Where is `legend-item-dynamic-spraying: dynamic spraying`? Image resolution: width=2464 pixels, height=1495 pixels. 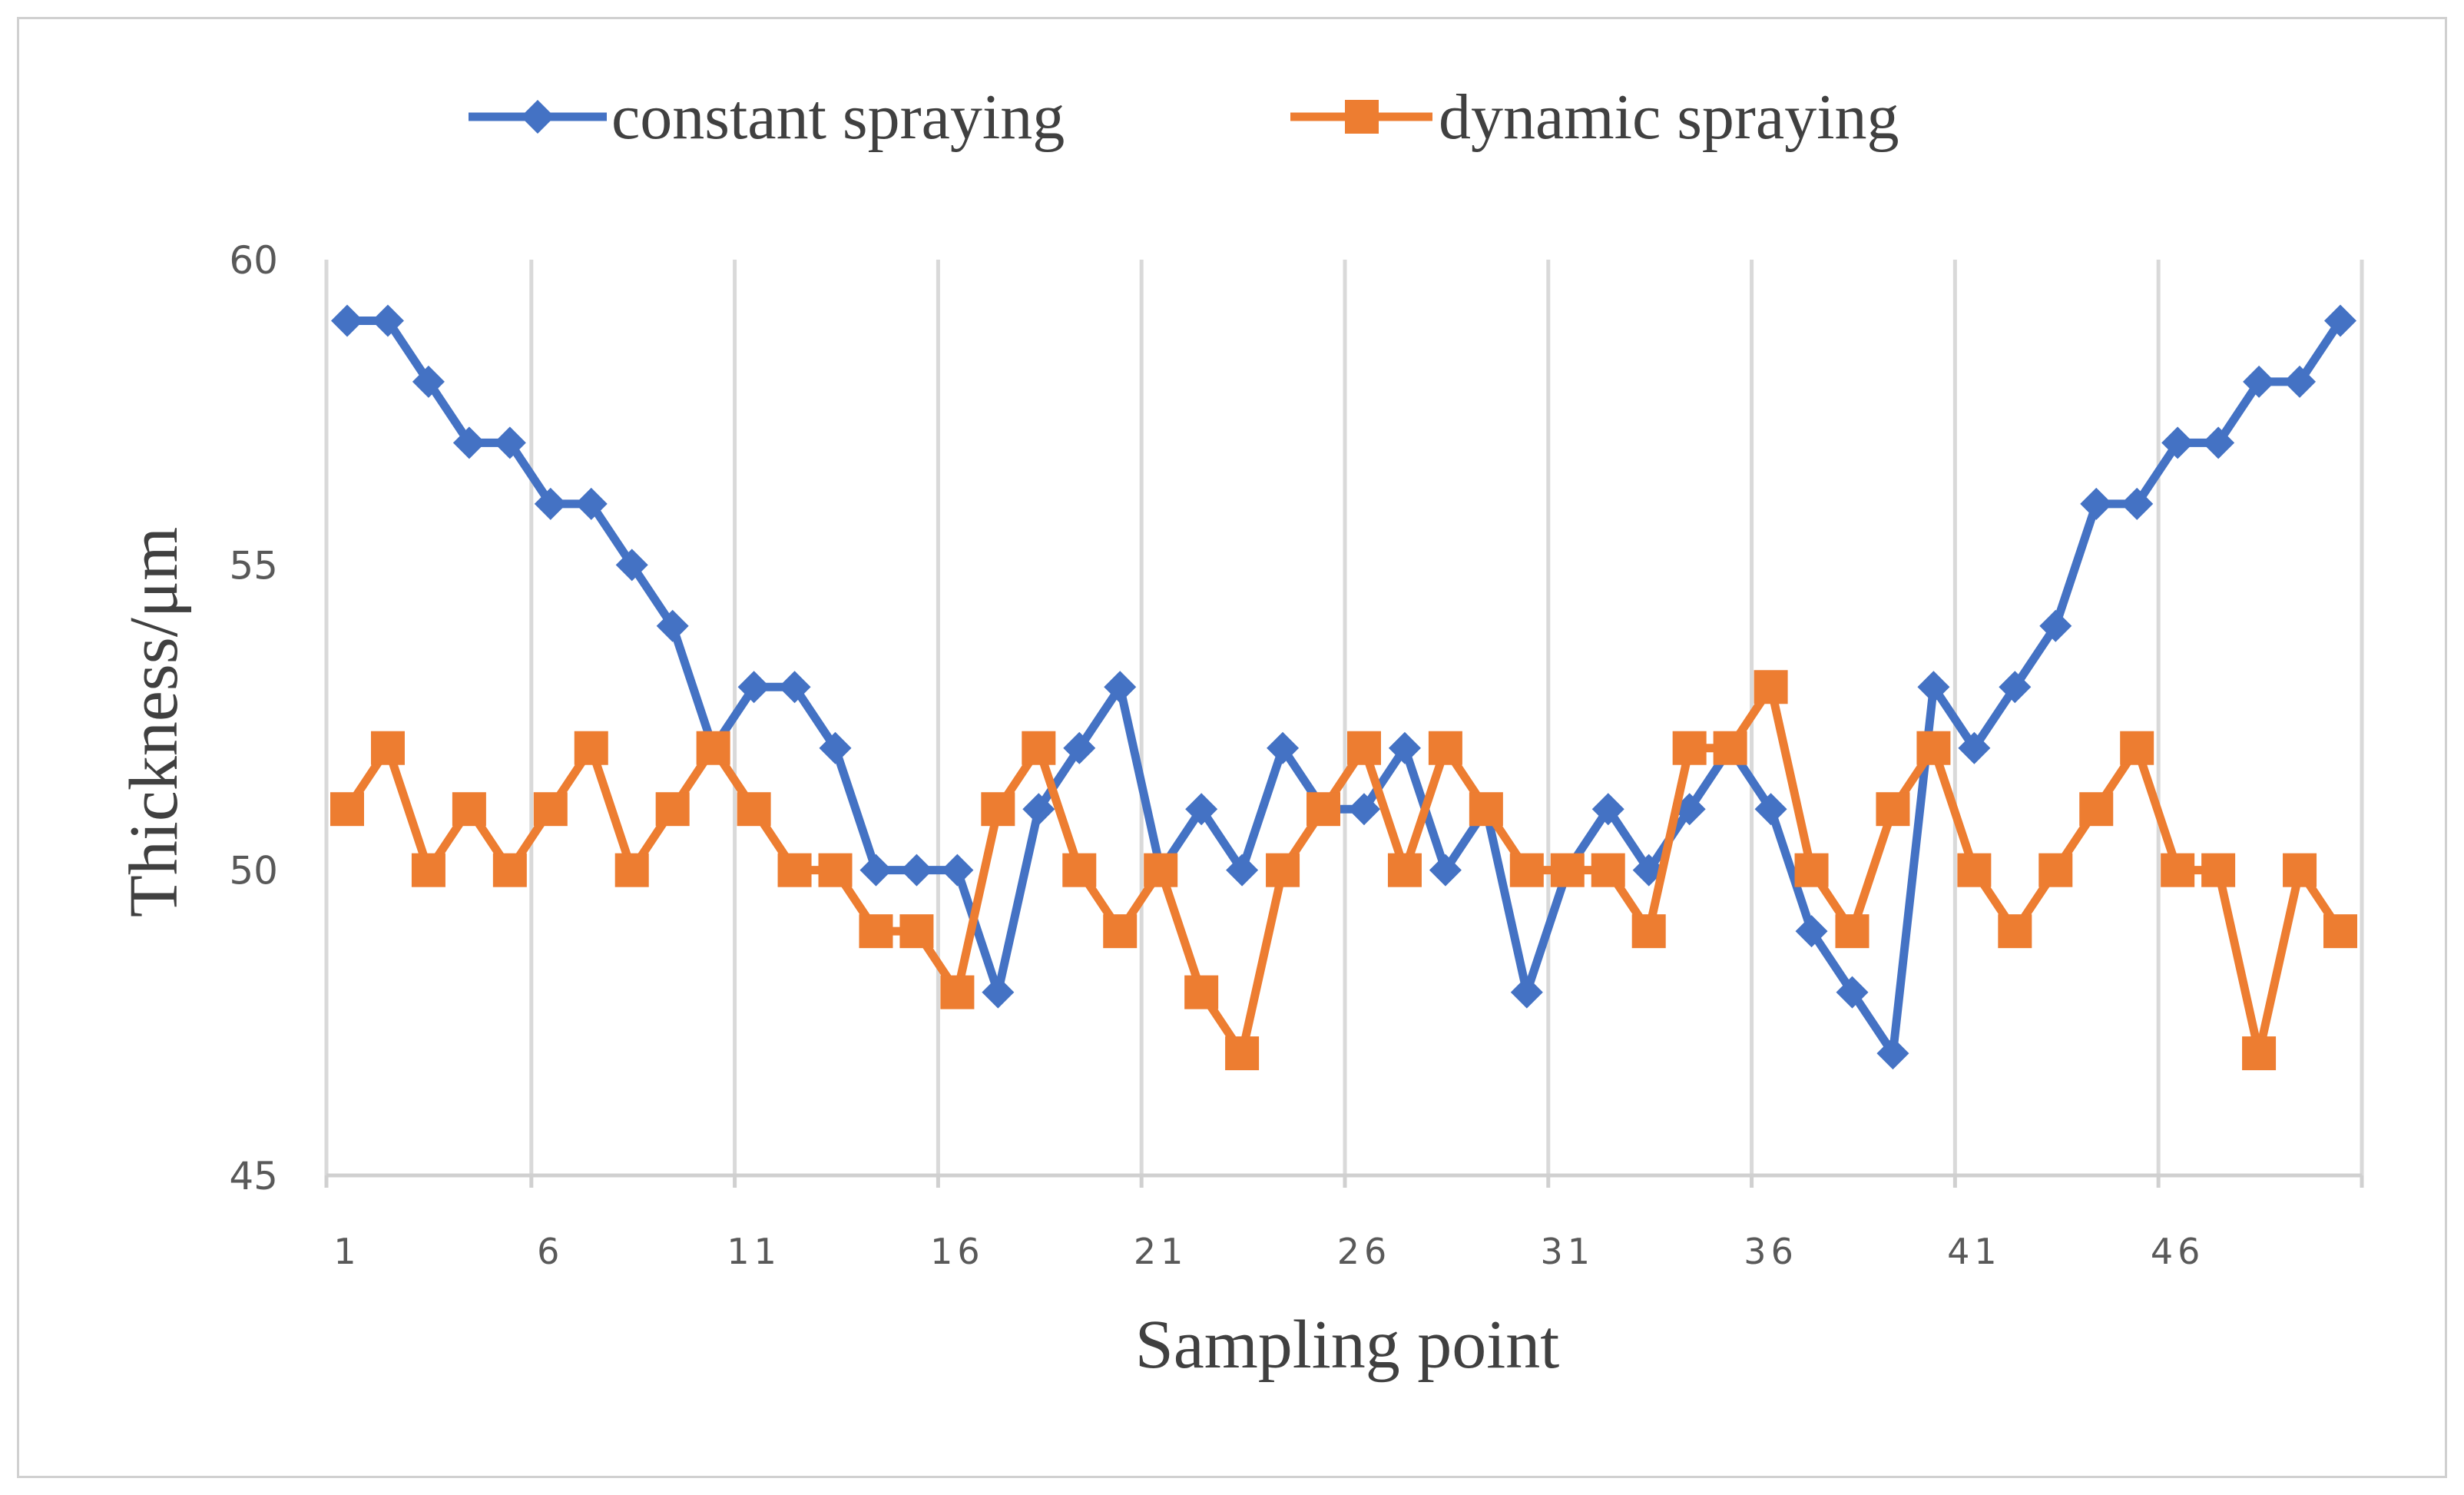
legend-item-dynamic-spraying: dynamic spraying is located at coordinates (1594, 117).